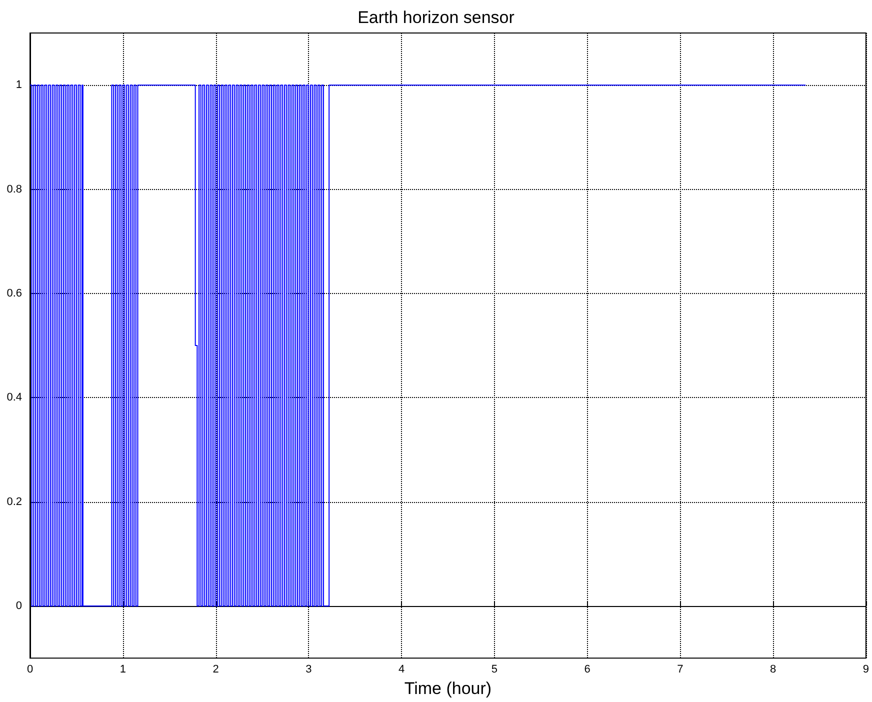  What do you see at coordinates (123, 670) in the screenshot?
I see `x-tick-label: 1` at bounding box center [123, 670].